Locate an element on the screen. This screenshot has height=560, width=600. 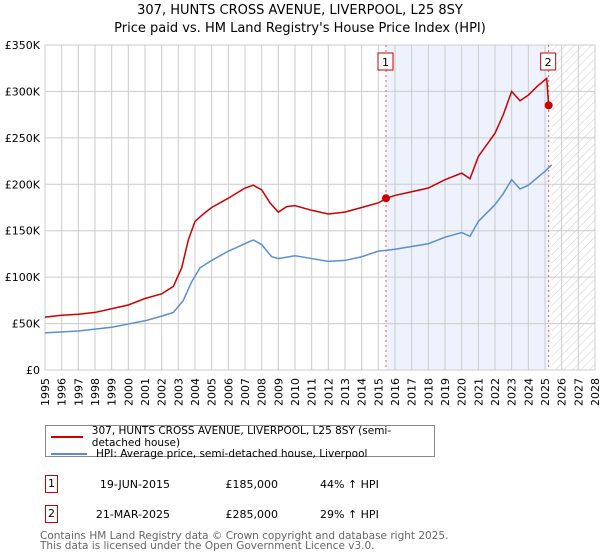
sale-label: 2 is located at coordinates (548, 62).